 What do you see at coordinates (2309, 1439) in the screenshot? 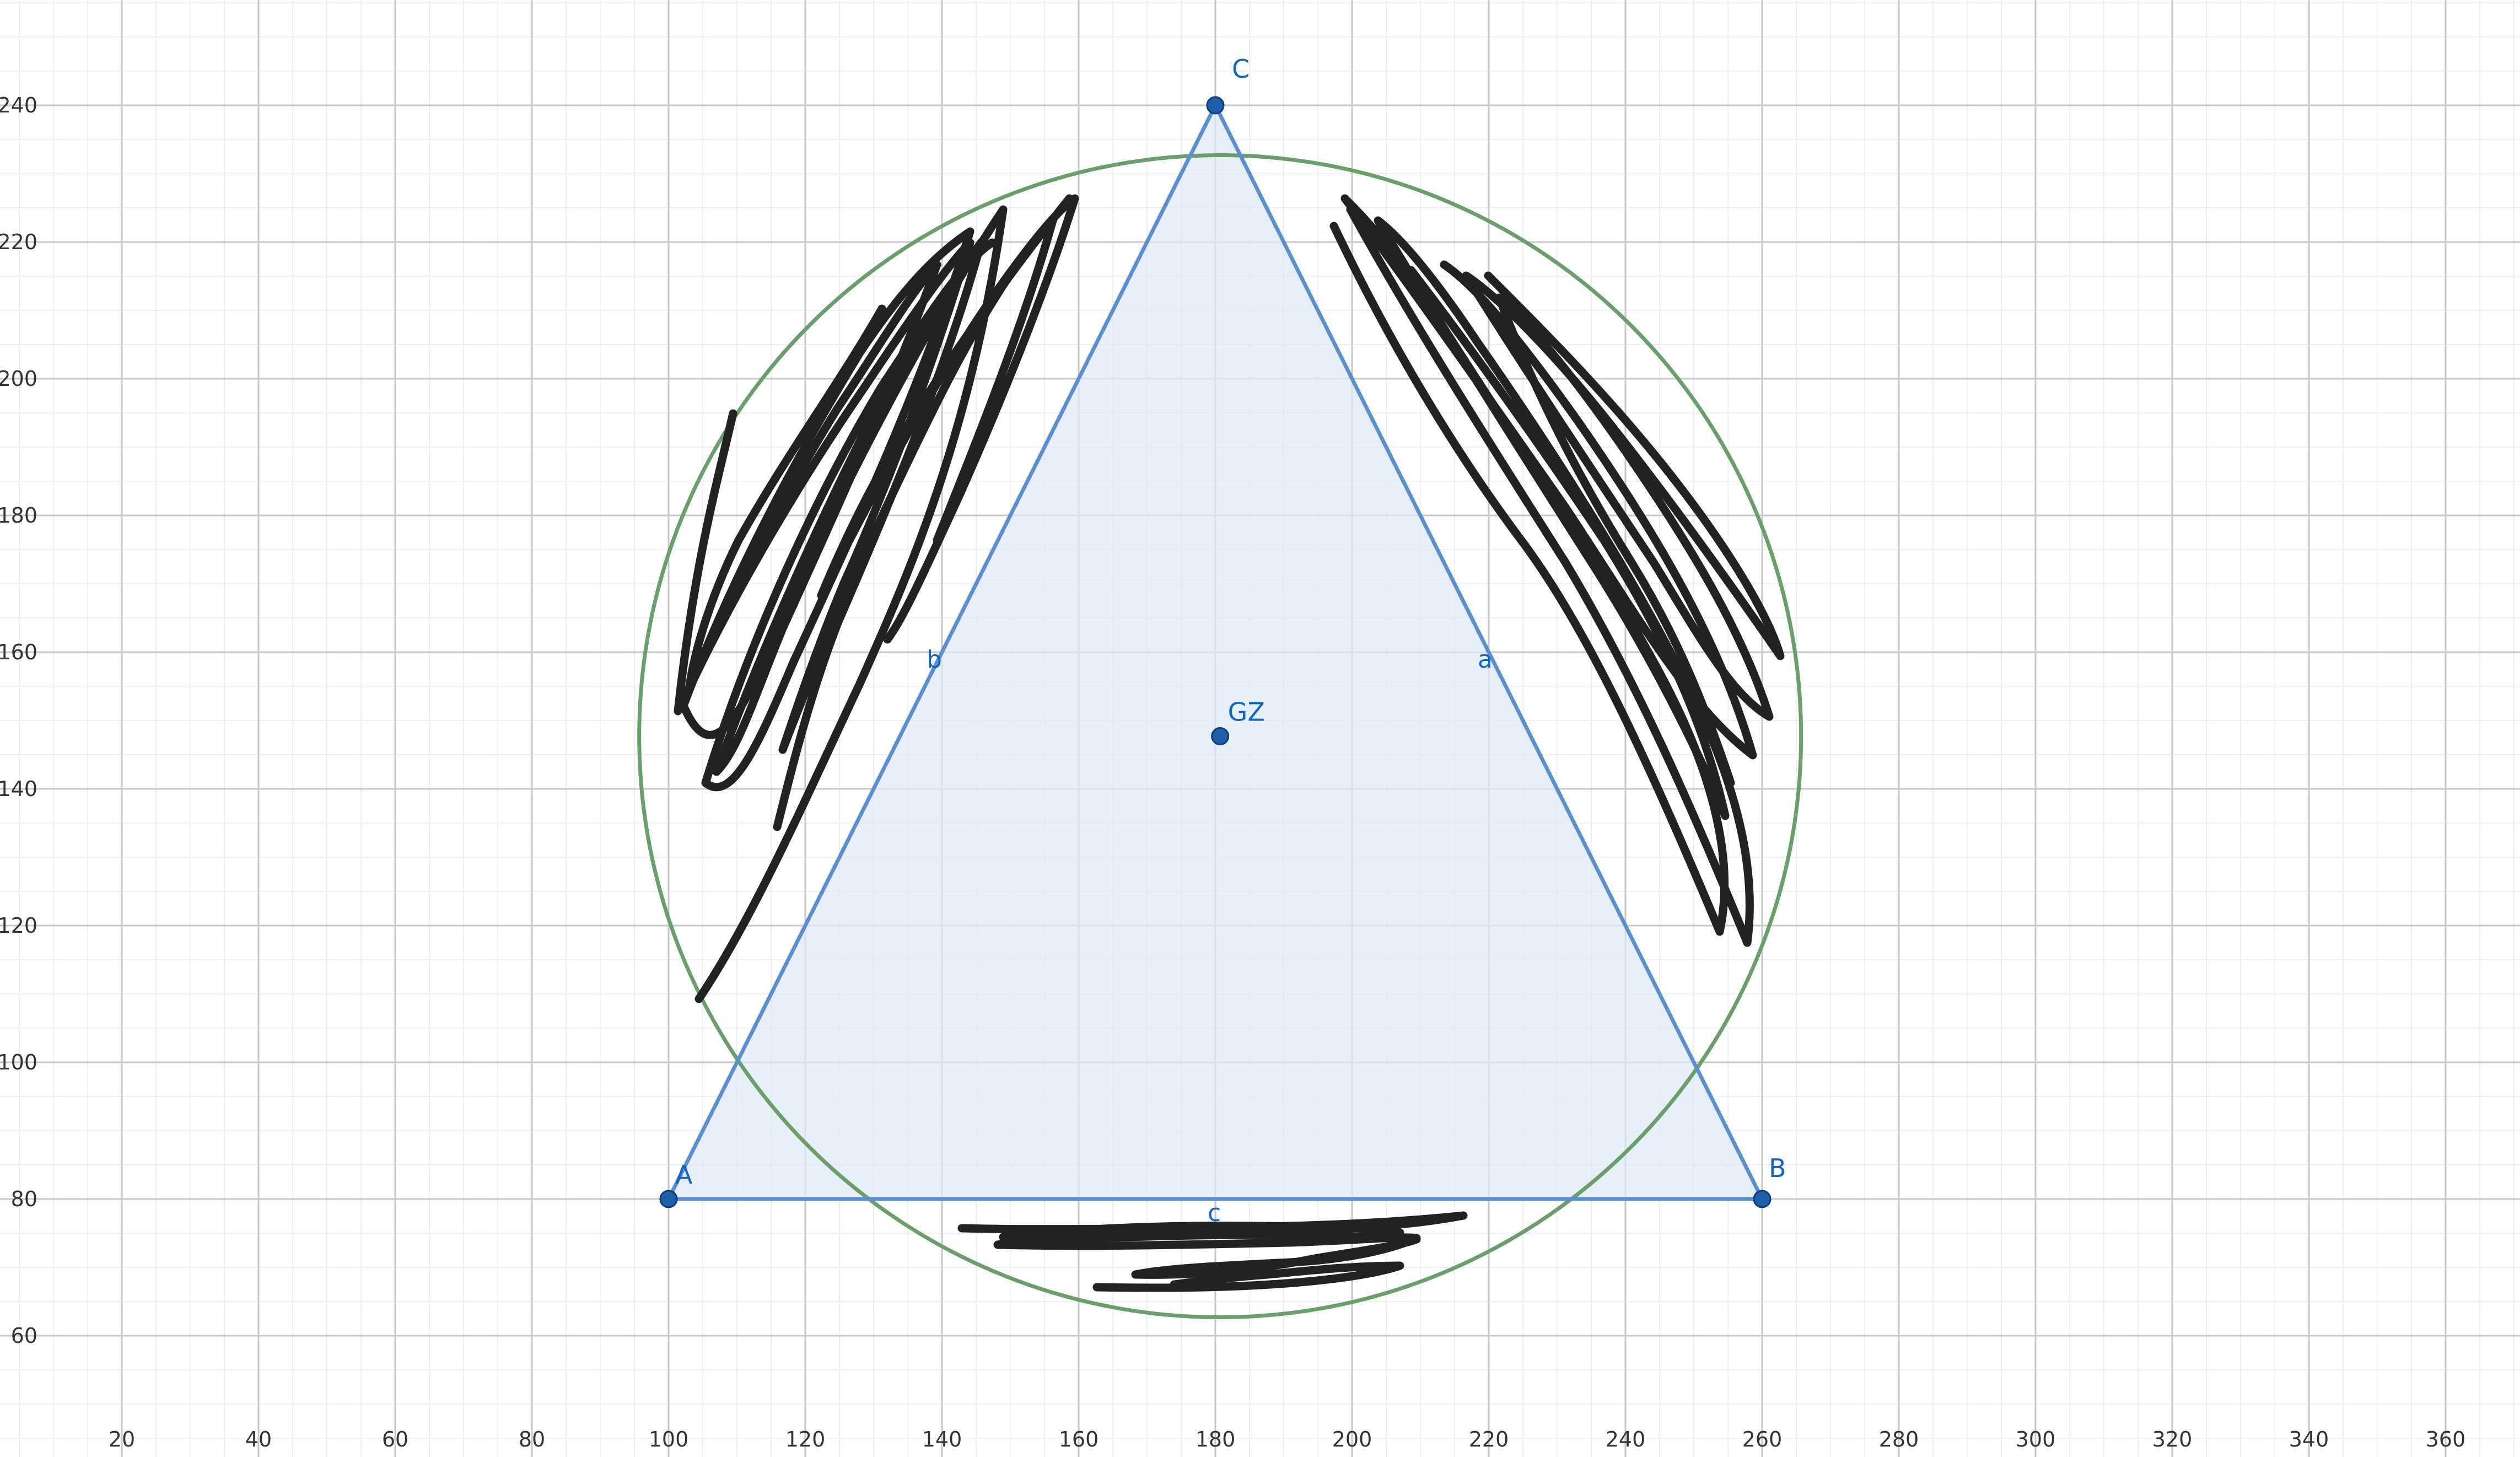
I see `x-tick-label: 340` at bounding box center [2309, 1439].